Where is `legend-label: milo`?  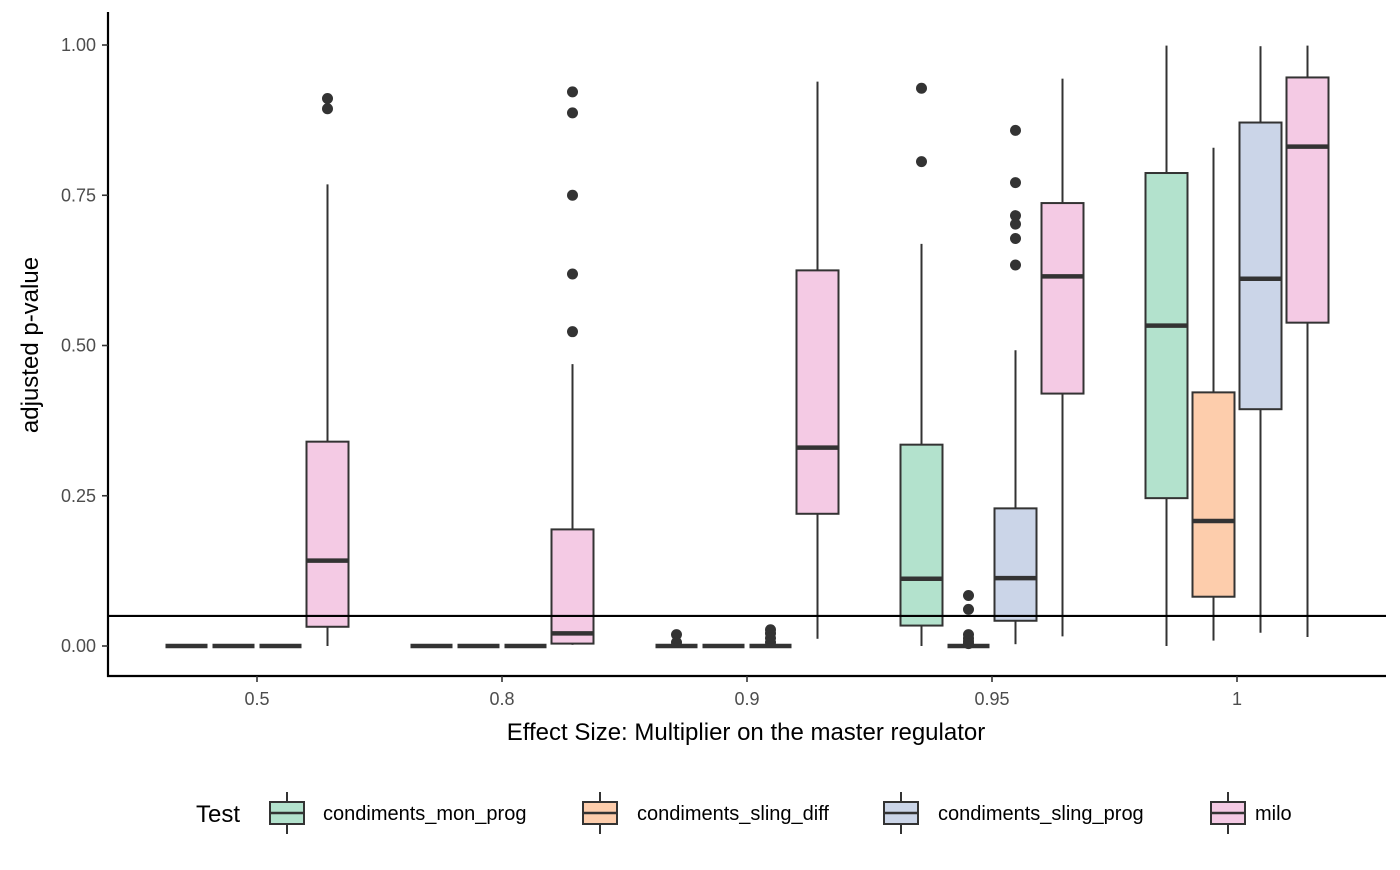 legend-label: milo is located at coordinates (1273, 814).